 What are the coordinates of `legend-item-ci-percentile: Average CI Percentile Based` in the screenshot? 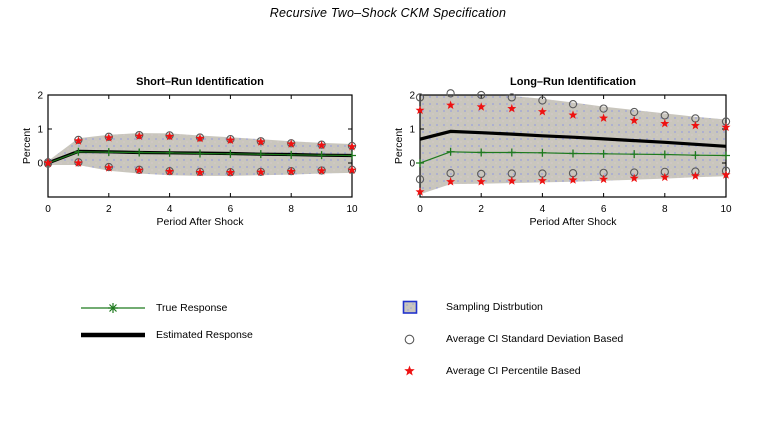 It's located at (512, 371).